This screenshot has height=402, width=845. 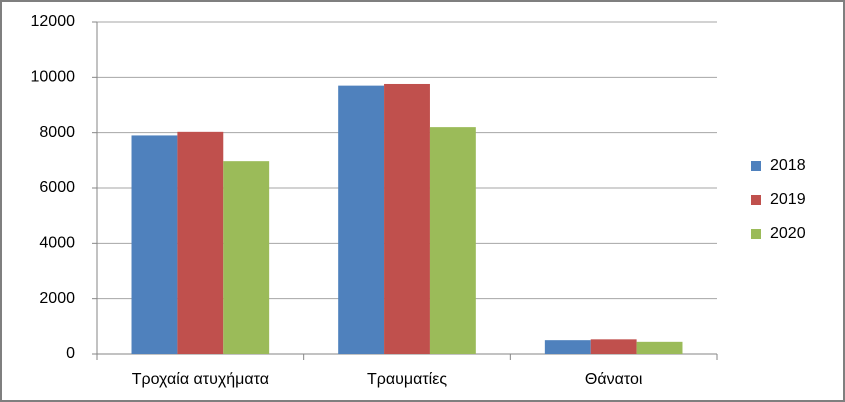 I want to click on legend-label: 2018, so click(x=788, y=165).